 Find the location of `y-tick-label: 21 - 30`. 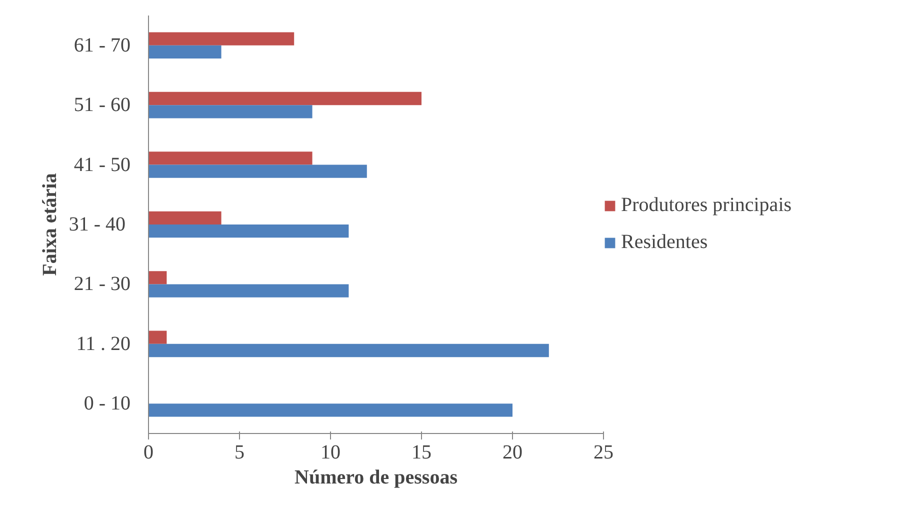

y-tick-label: 21 - 30 is located at coordinates (102, 284).